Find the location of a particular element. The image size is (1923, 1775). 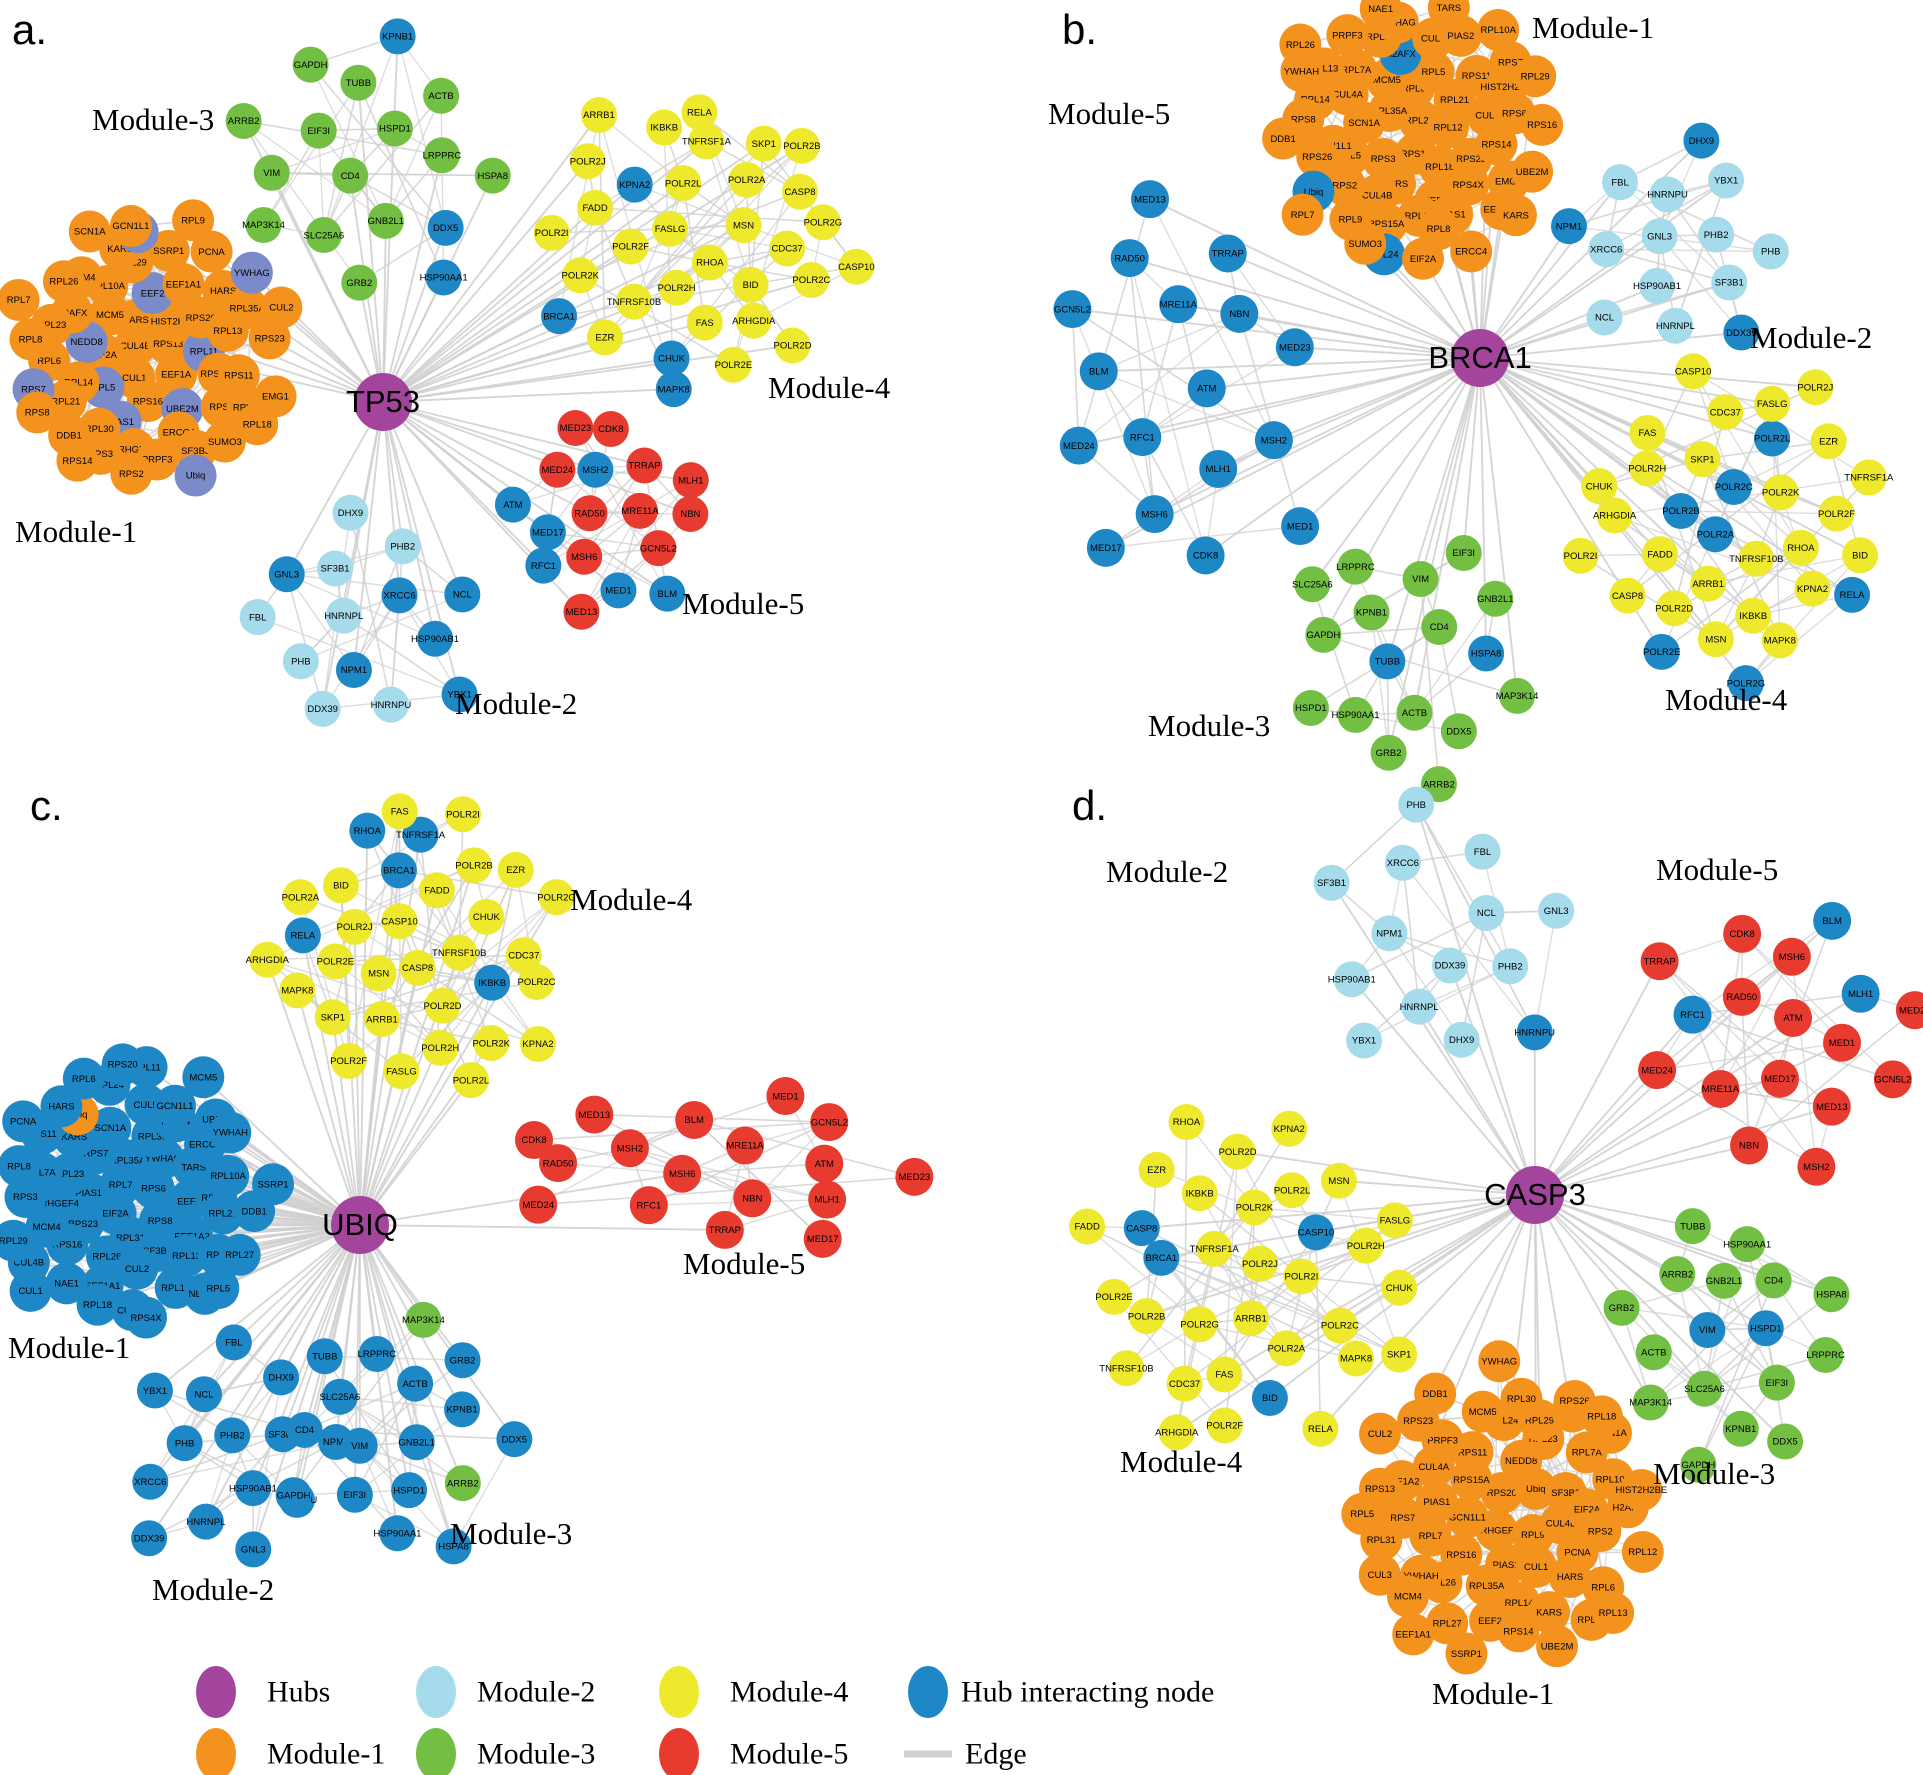

node-RPL5: RPL5 is located at coordinates (218, 1288).